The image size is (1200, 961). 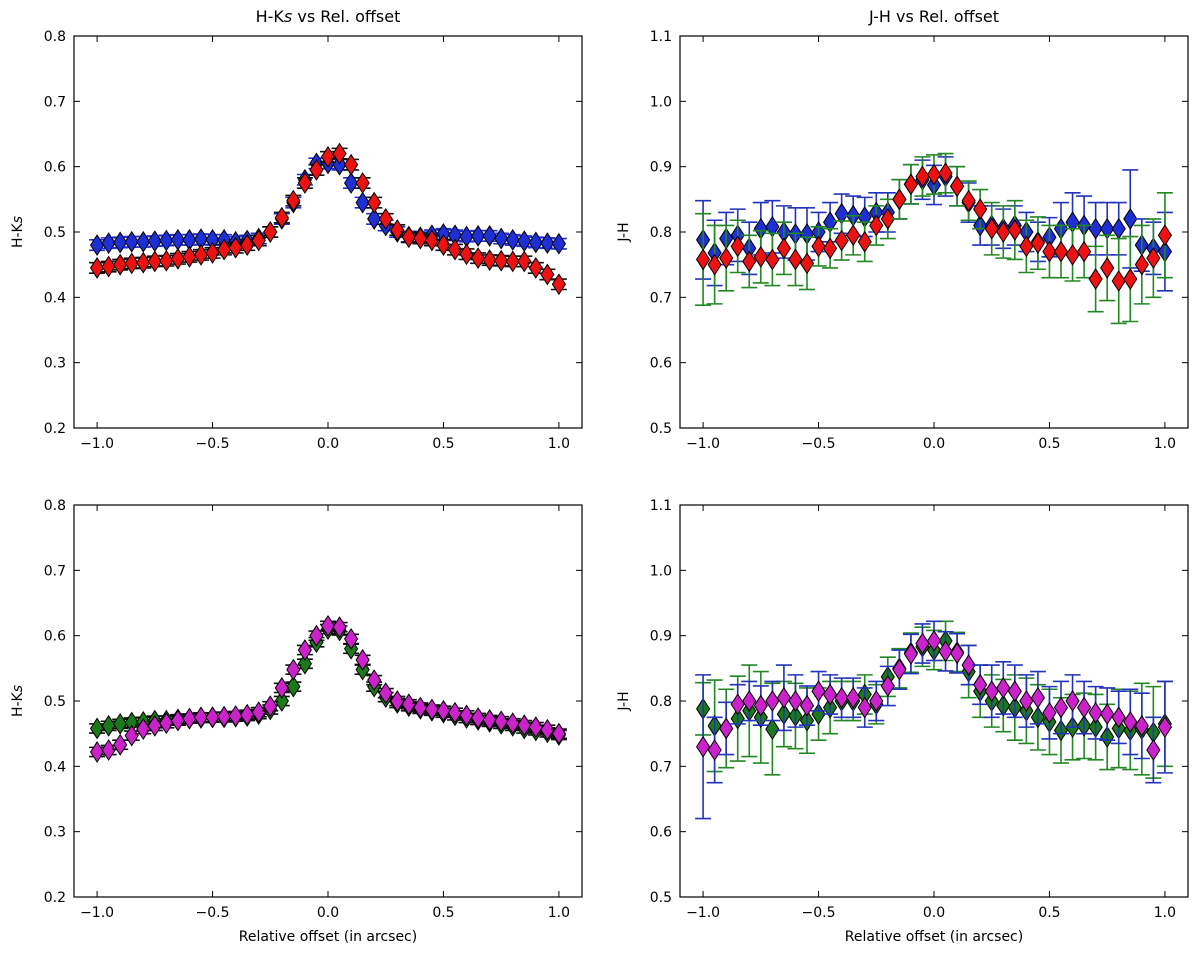 What do you see at coordinates (55, 767) in the screenshot?
I see `y-tick-label: 0.4` at bounding box center [55, 767].